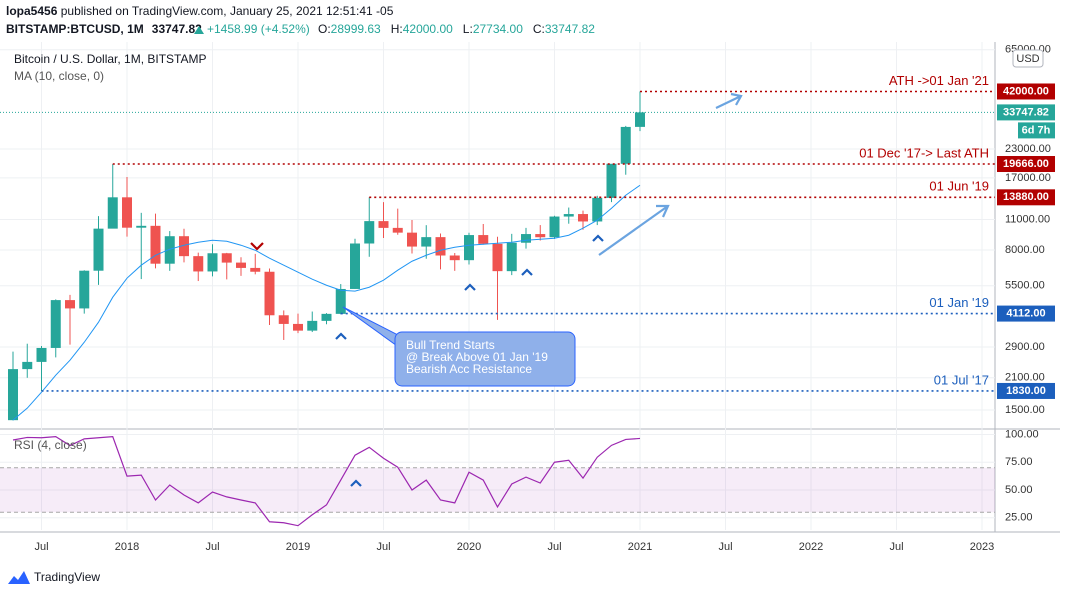  What do you see at coordinates (1027, 219) in the screenshot?
I see `y-tick-label: 11000.00` at bounding box center [1027, 219].